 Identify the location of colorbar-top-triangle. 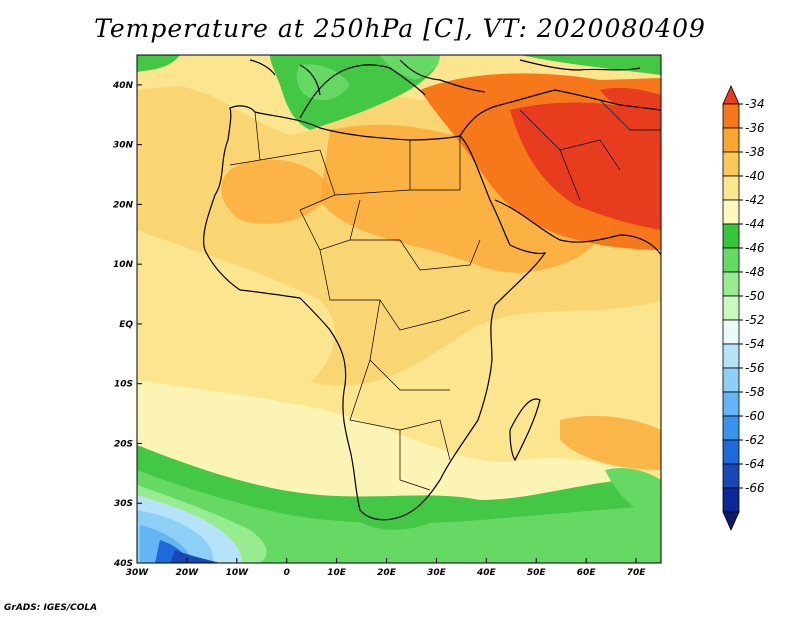
(731, 95).